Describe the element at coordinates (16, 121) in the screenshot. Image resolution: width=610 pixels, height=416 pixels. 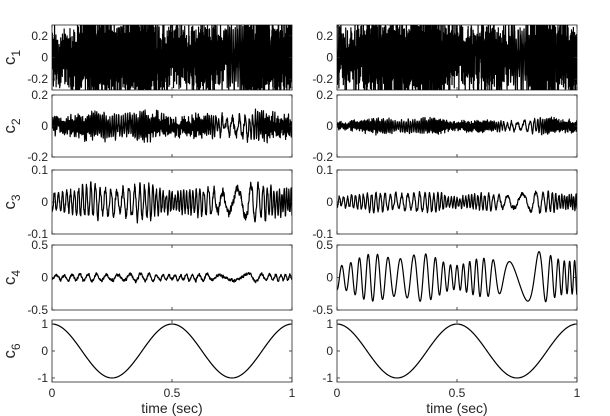
I see `y-axis-label-sub: 2` at that location.